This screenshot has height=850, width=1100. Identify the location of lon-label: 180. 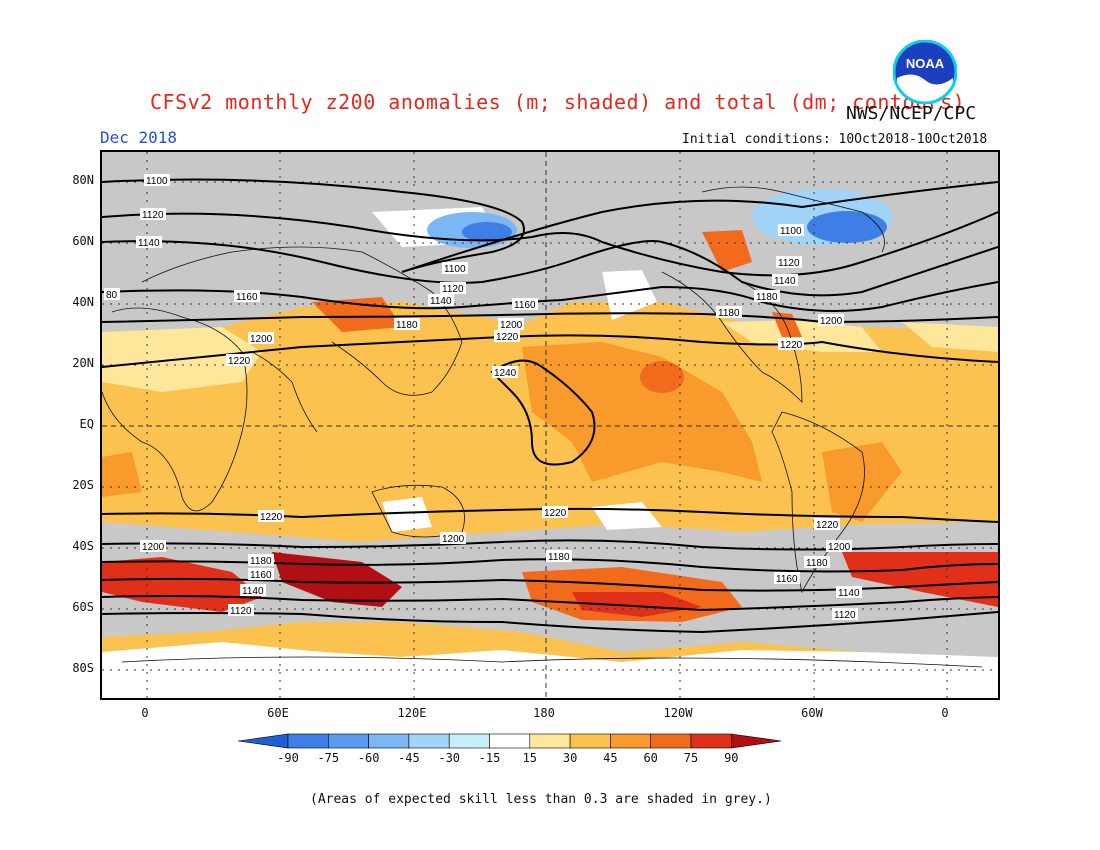
(544, 713).